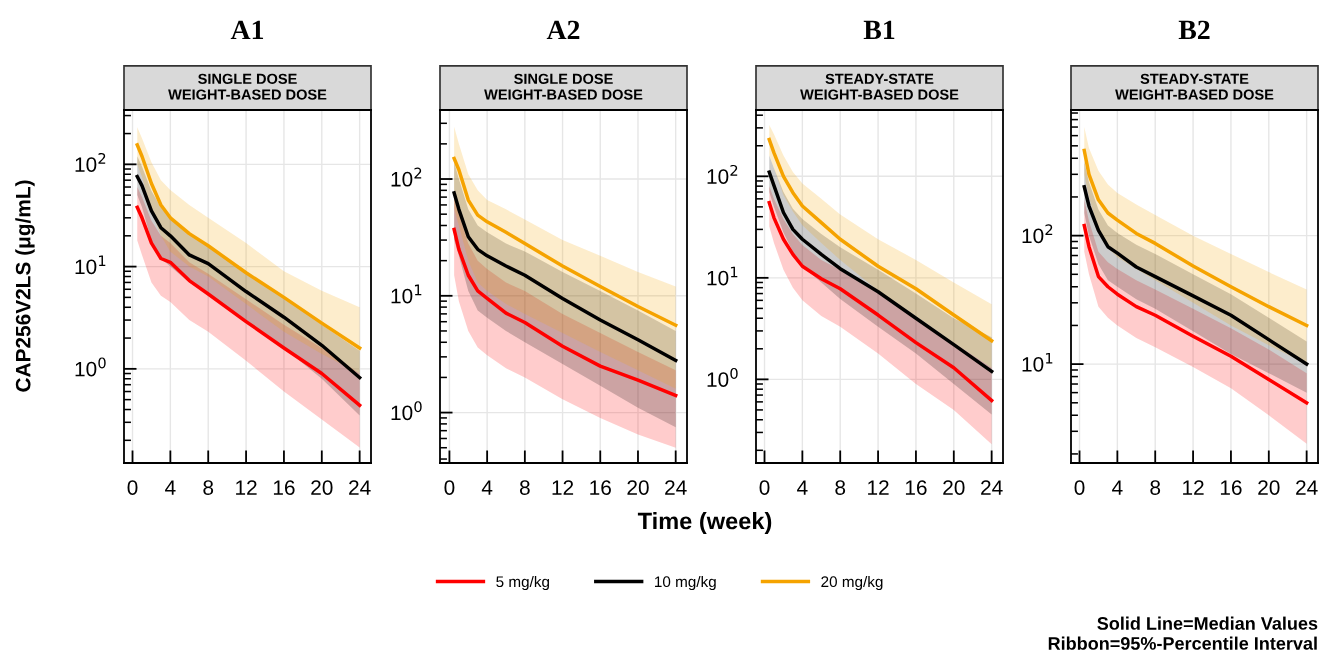 The height and width of the screenshot is (653, 1321). What do you see at coordinates (879, 30) in the screenshot?
I see `chart-title: B1` at bounding box center [879, 30].